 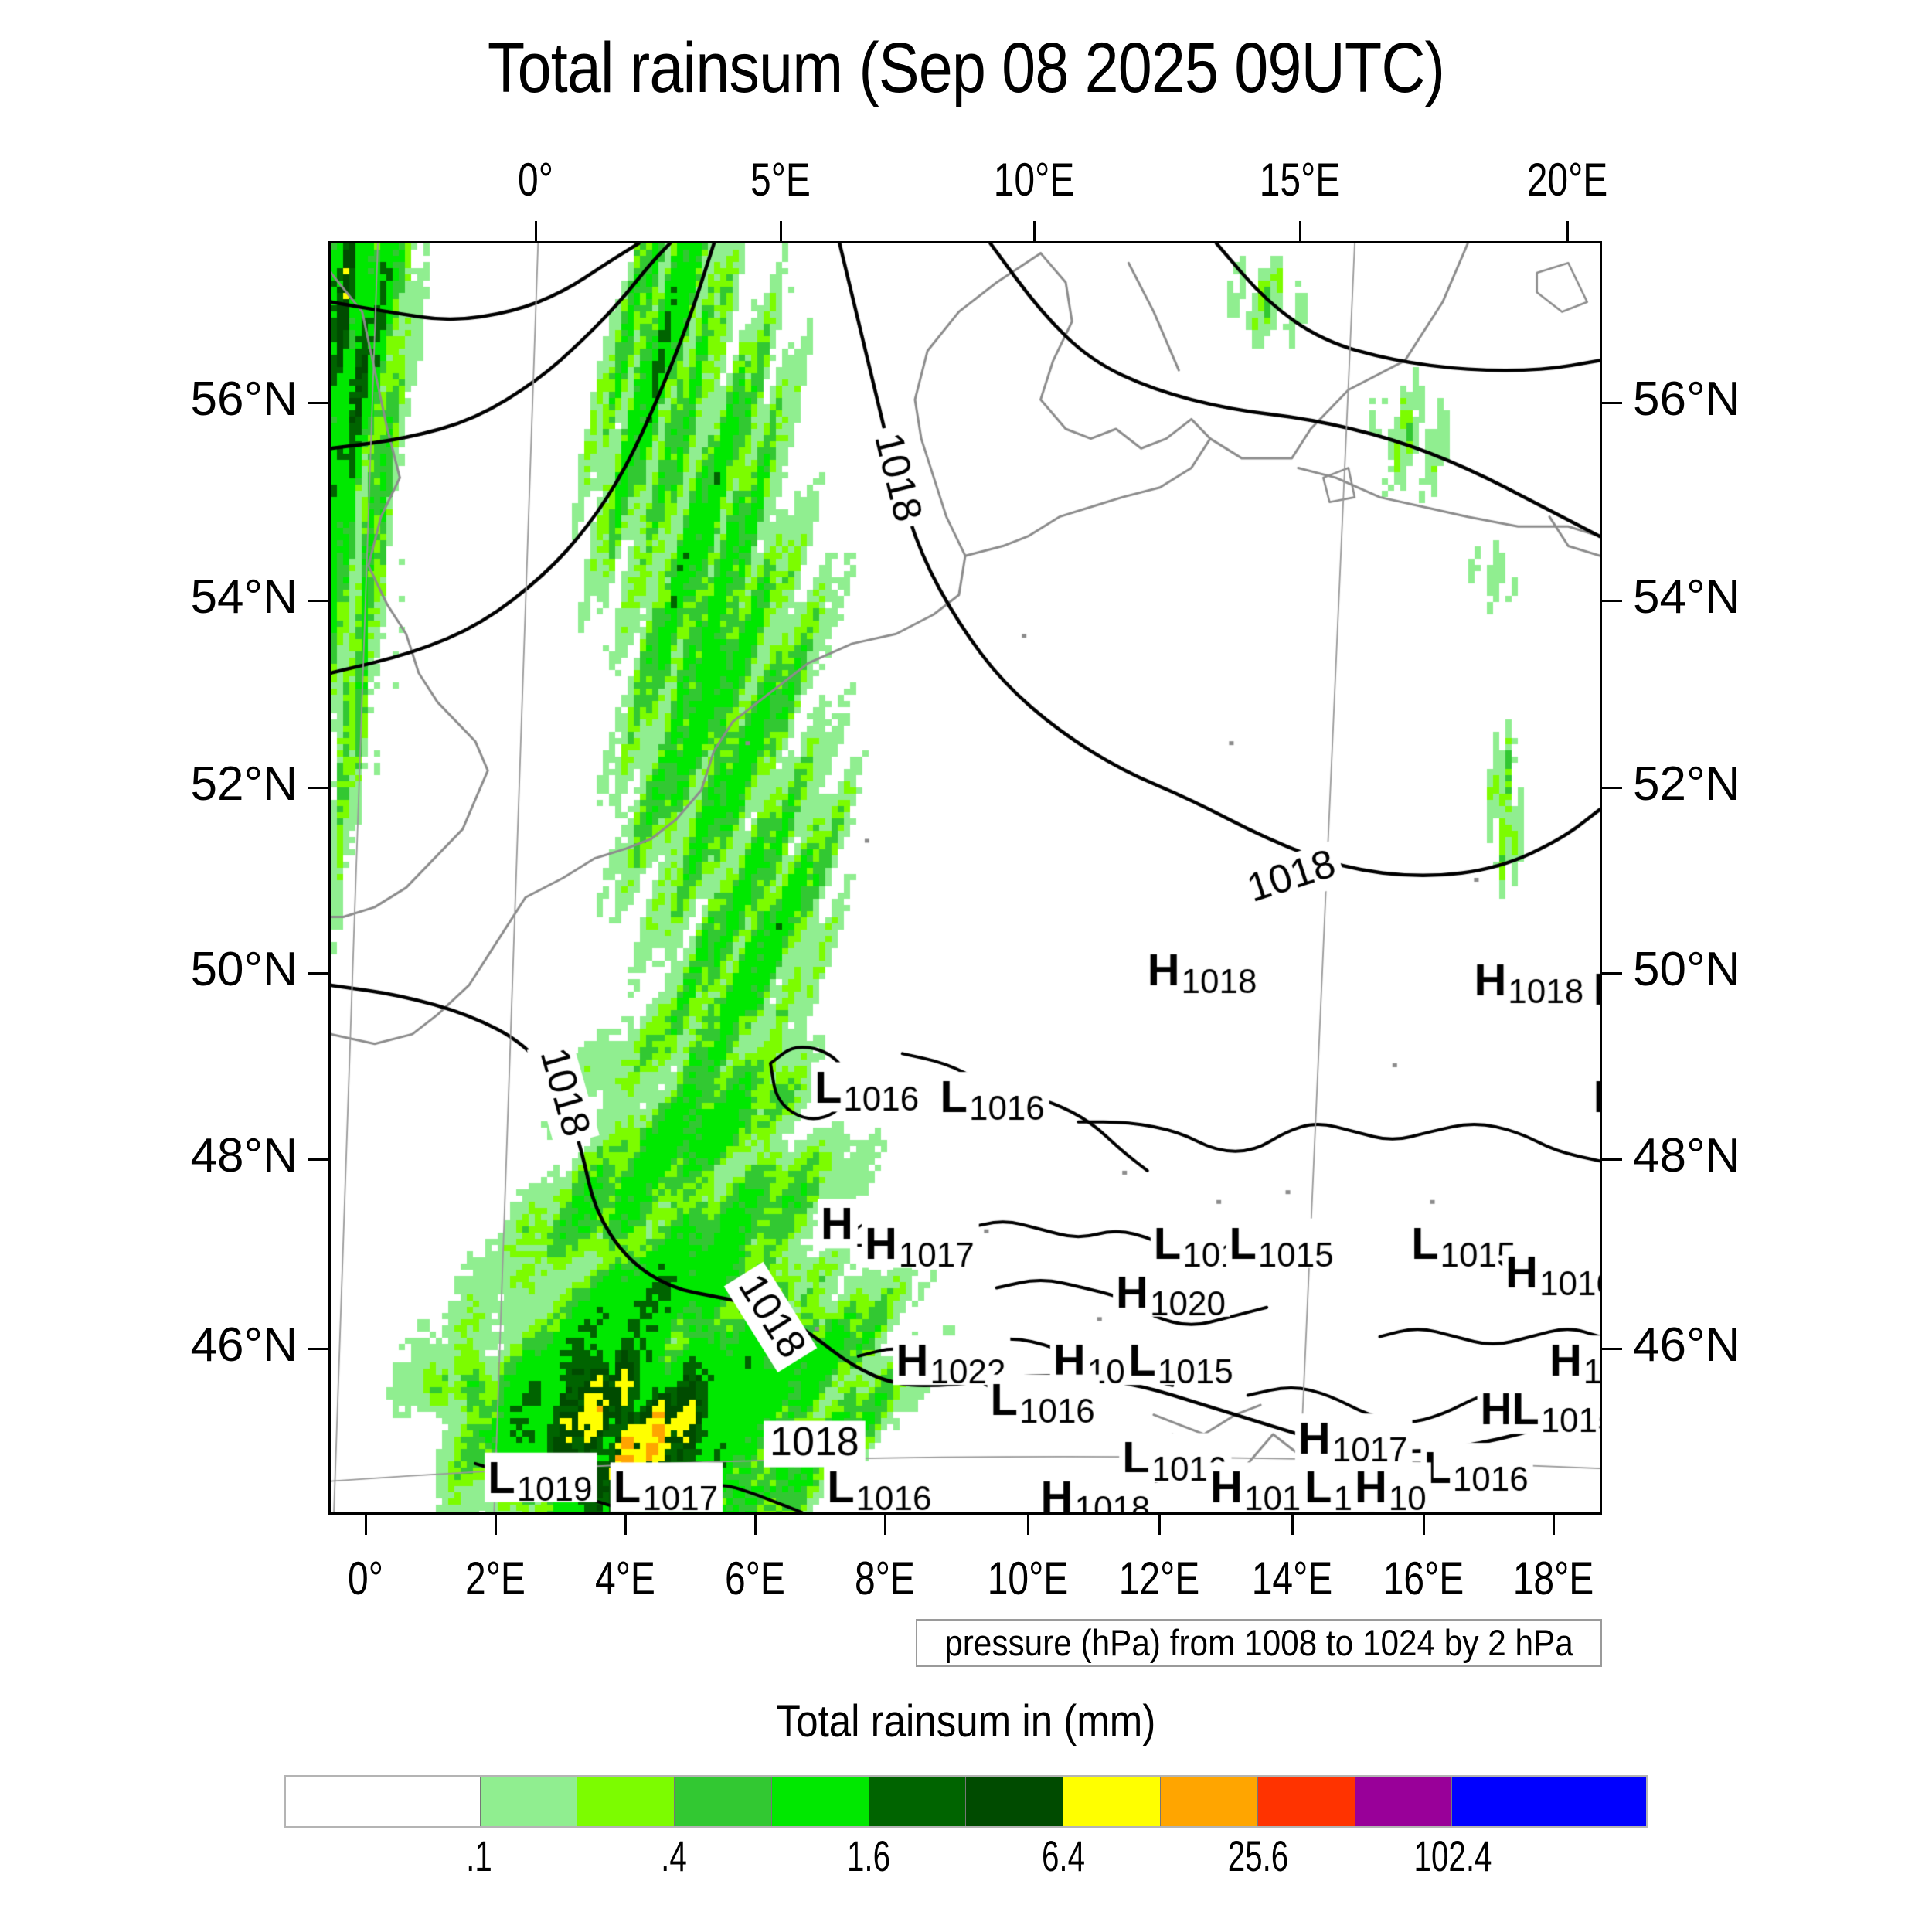 I want to click on axis-label-lon-bottom: 2°E, so click(x=496, y=1579).